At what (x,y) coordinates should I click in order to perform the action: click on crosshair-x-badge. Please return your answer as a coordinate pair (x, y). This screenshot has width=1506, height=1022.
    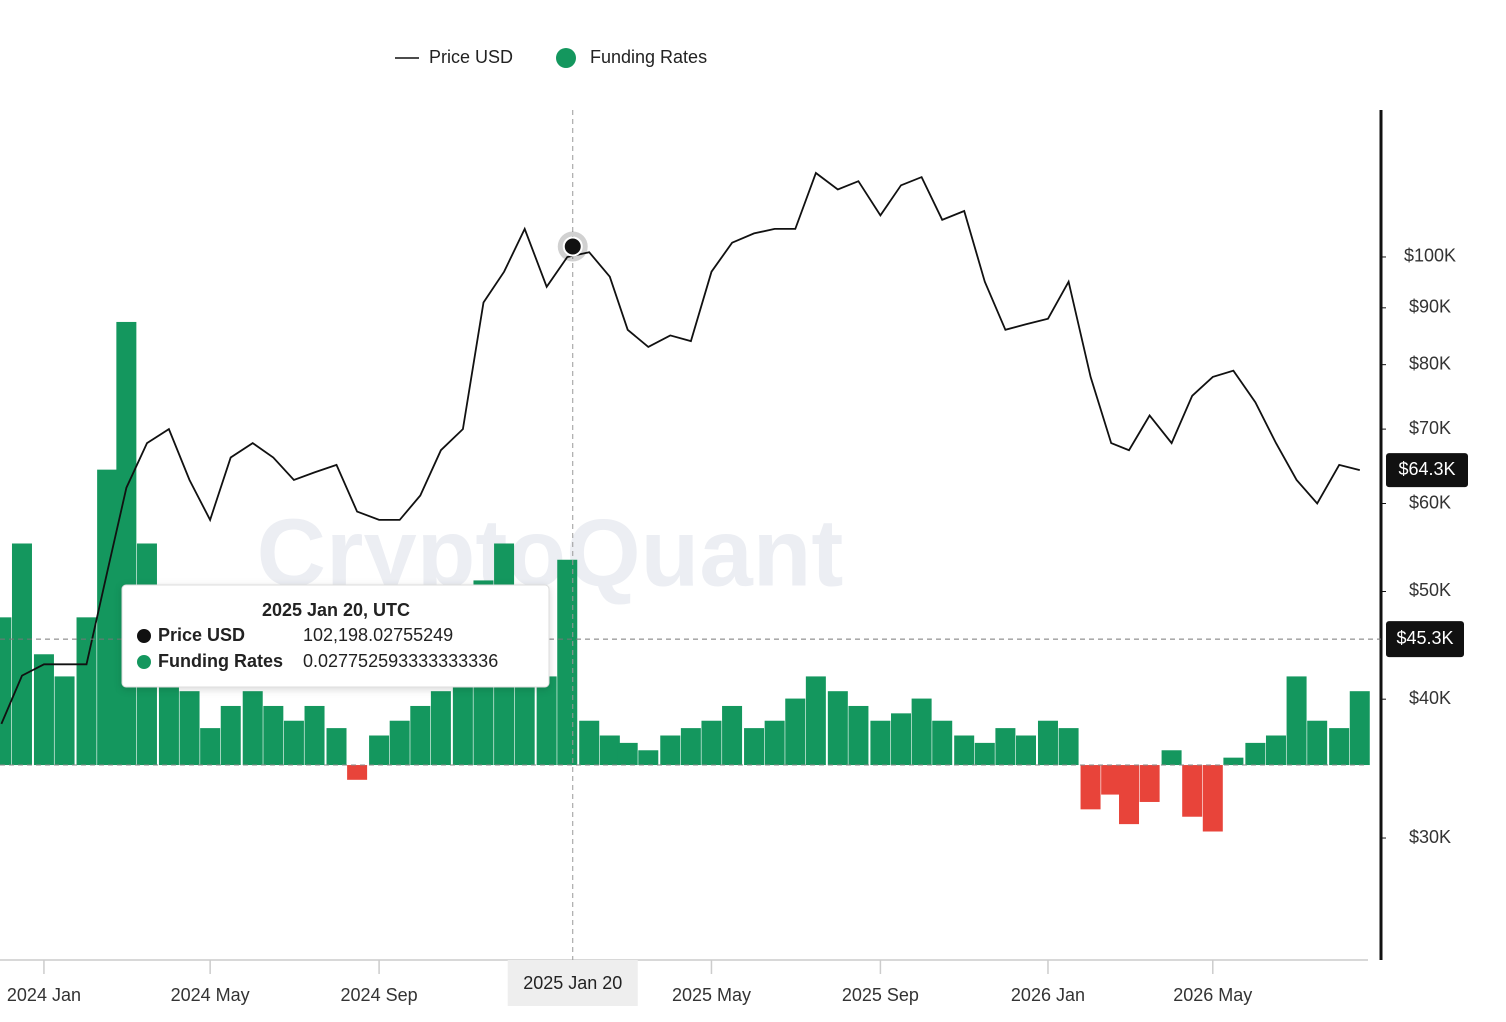
    Looking at the image, I should click on (572, 983).